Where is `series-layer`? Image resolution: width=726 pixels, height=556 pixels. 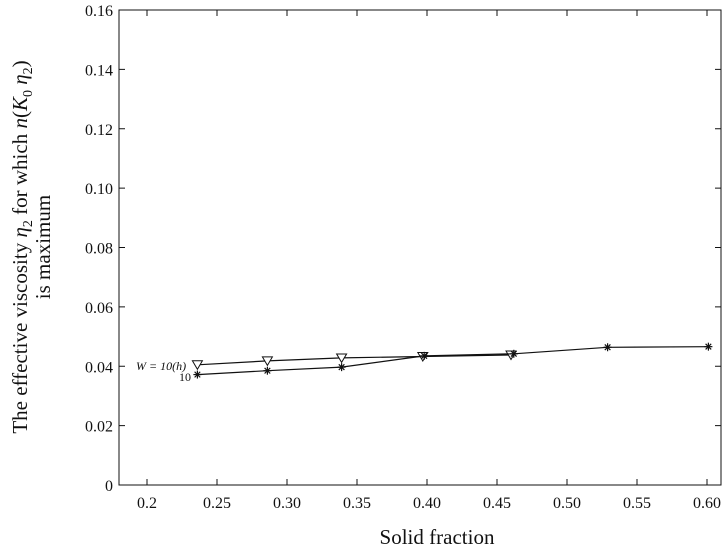
series-layer is located at coordinates (452, 360).